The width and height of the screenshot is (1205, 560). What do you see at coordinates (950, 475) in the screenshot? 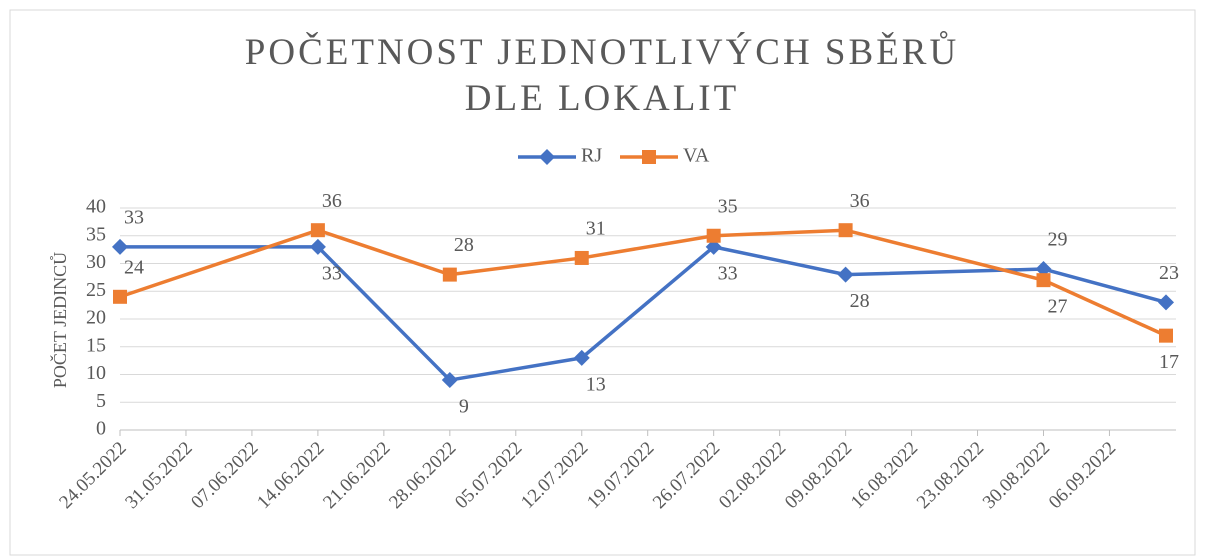
I see `x-tick-label: 23.08.2022` at bounding box center [950, 475].